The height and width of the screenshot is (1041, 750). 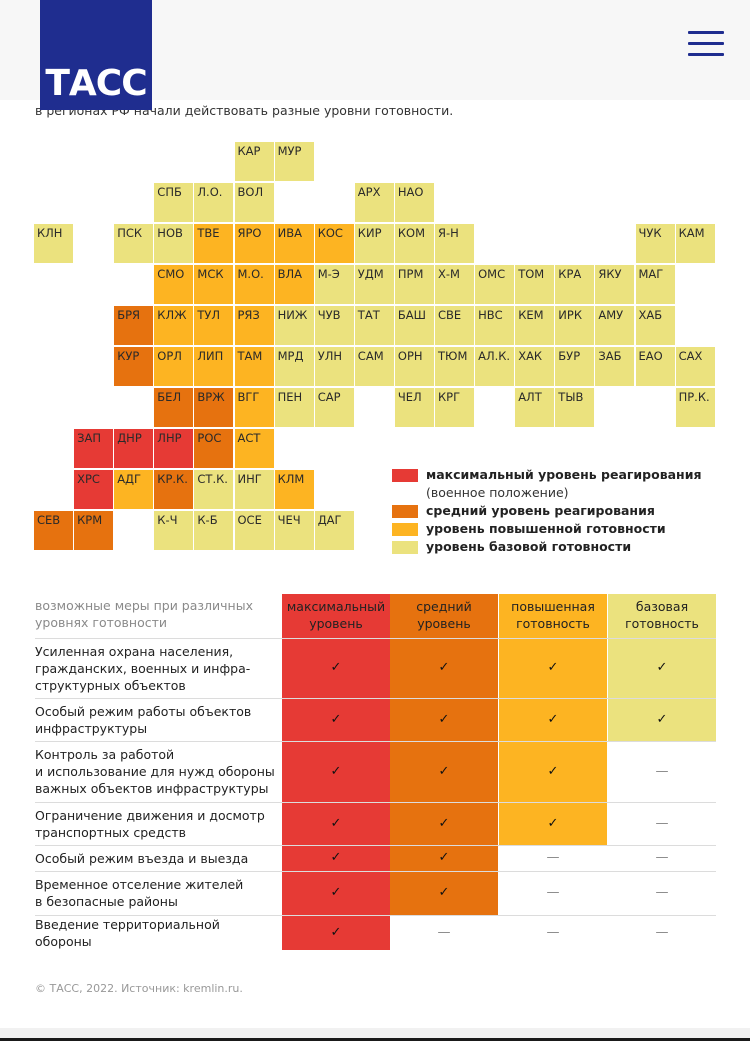 What do you see at coordinates (374, 202) in the screenshot?
I see `region-cell: АРХ` at bounding box center [374, 202].